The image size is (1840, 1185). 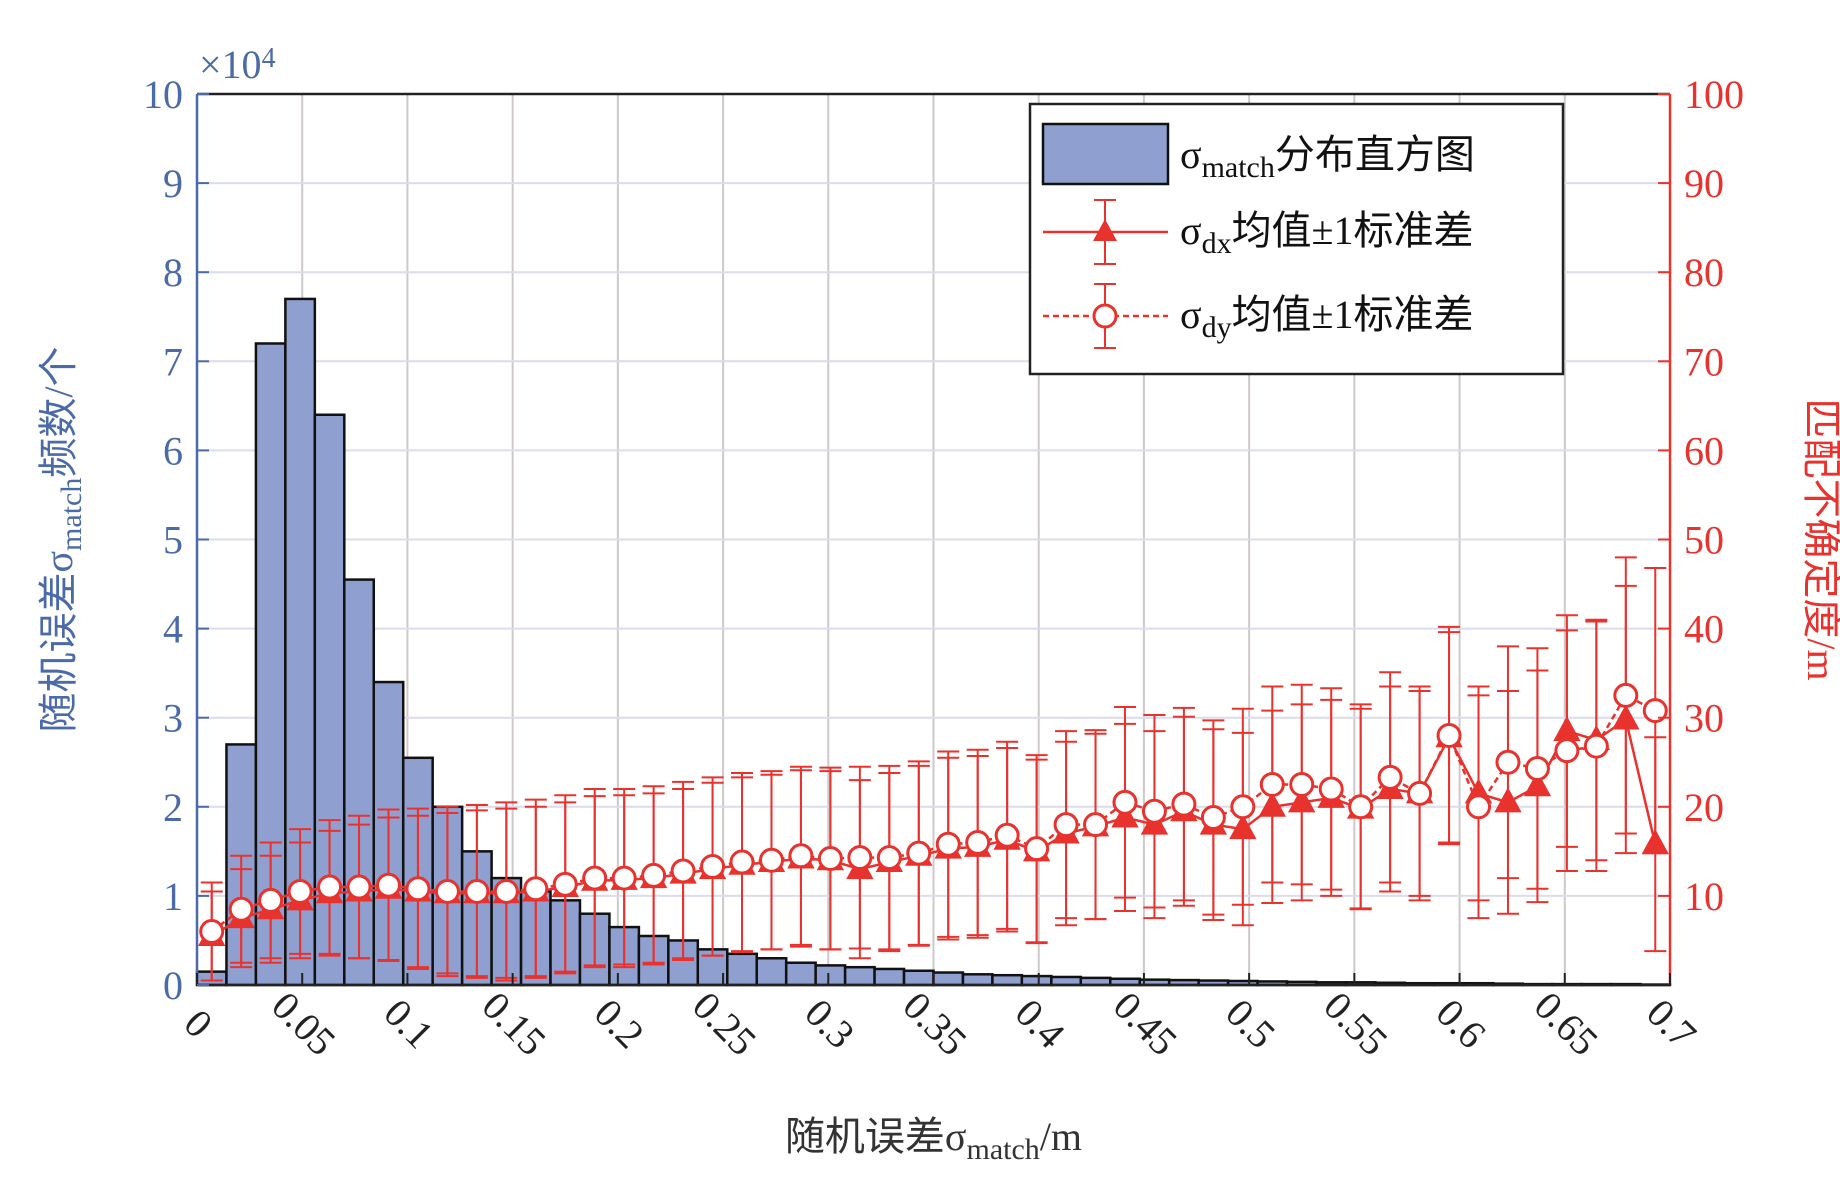 I want to click on x-tick-label: 0.5, so click(x=1250, y=1023).